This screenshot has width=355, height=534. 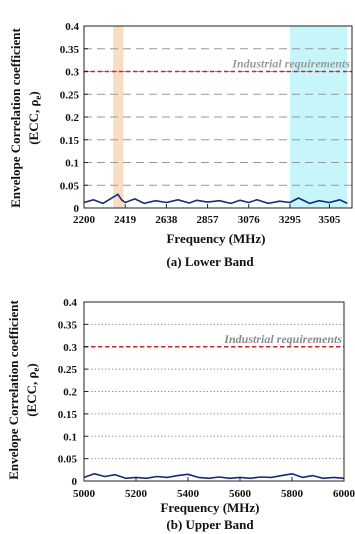 What do you see at coordinates (344, 494) in the screenshot?
I see `x-tick-label: 6000` at bounding box center [344, 494].